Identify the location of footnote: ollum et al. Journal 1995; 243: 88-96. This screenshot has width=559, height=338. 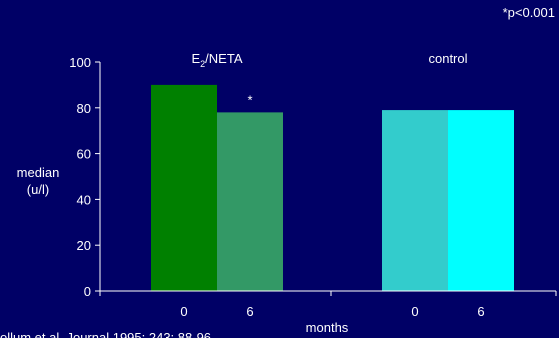
(105, 334).